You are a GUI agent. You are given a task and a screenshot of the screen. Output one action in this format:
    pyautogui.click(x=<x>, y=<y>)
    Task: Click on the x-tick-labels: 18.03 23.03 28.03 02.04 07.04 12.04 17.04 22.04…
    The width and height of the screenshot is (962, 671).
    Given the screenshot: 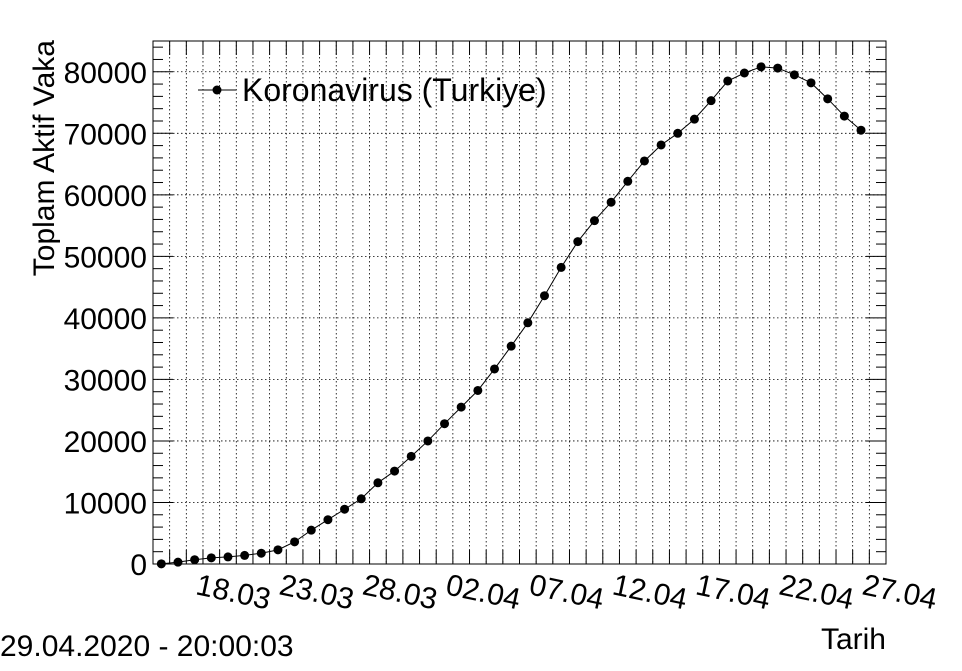 What is the action you would take?
    pyautogui.click(x=566, y=593)
    